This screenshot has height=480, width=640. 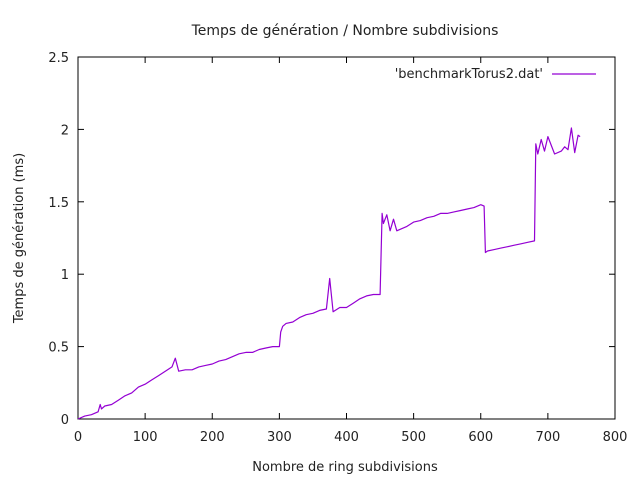 I want to click on y-axis-label: Temps de génération (ms), so click(x=19, y=238).